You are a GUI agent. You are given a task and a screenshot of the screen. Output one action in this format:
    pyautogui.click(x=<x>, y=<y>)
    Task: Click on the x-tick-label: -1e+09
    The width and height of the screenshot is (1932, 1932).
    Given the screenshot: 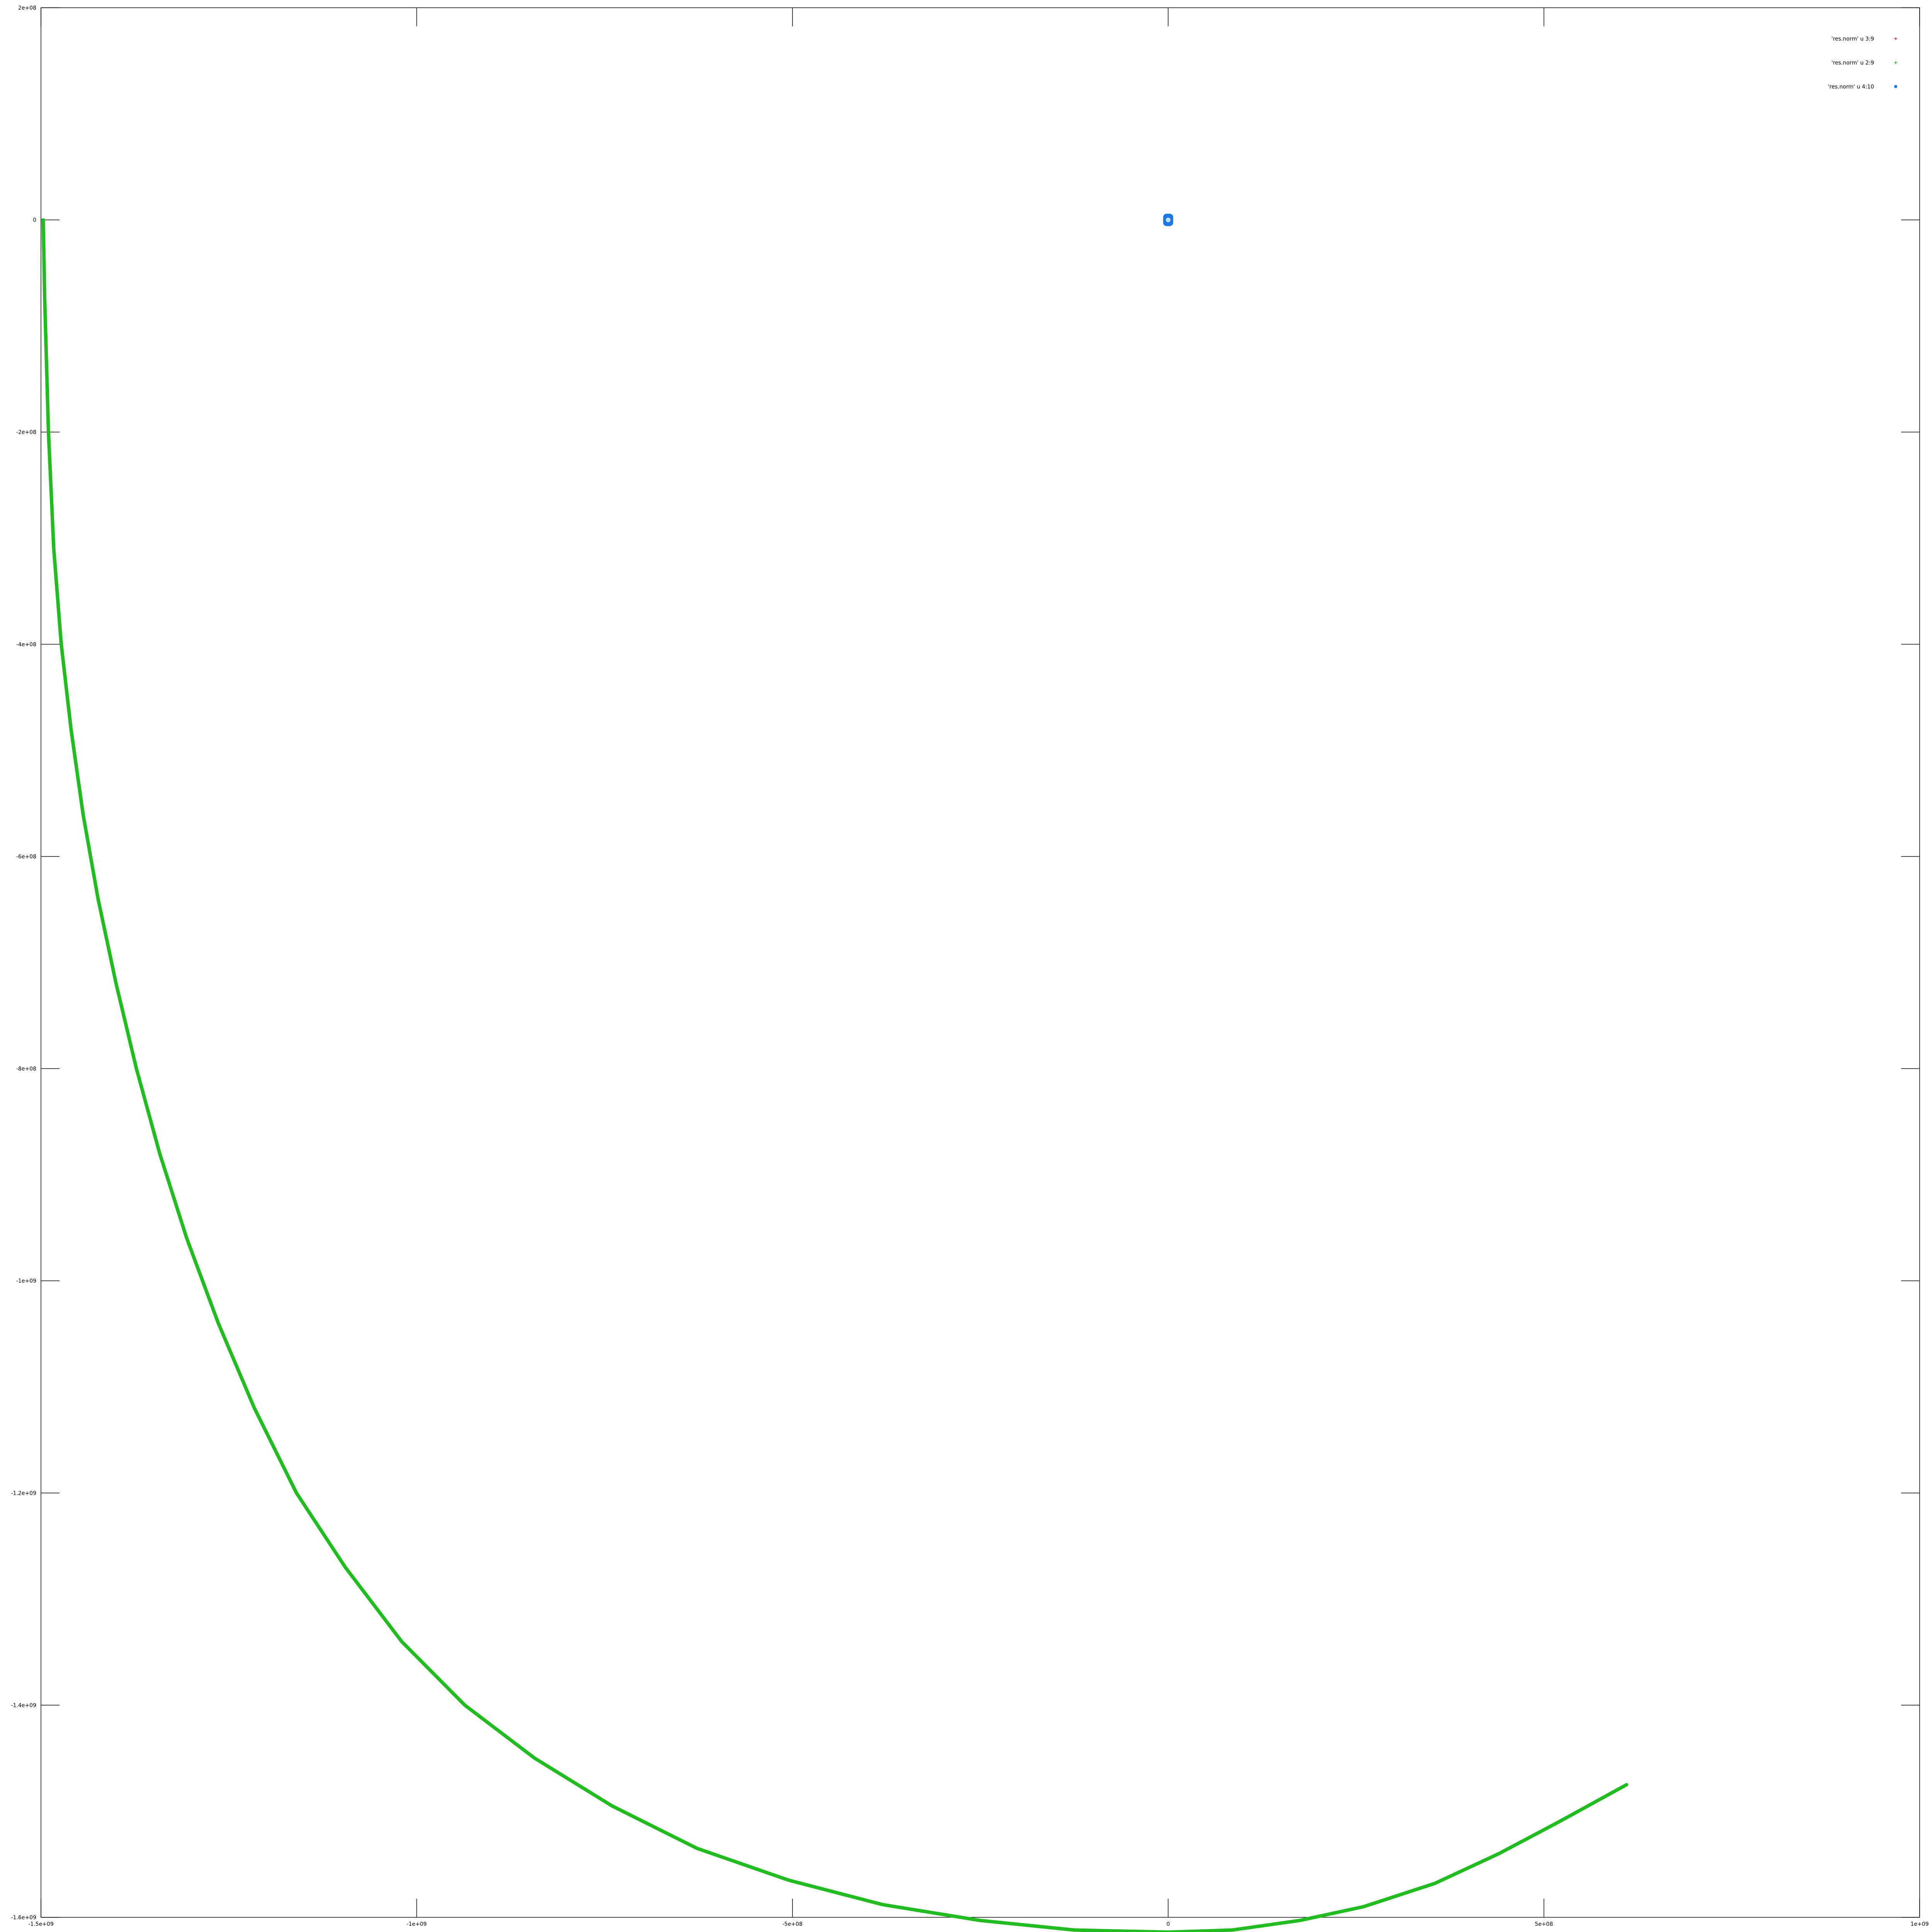 What is the action you would take?
    pyautogui.click(x=417, y=1924)
    